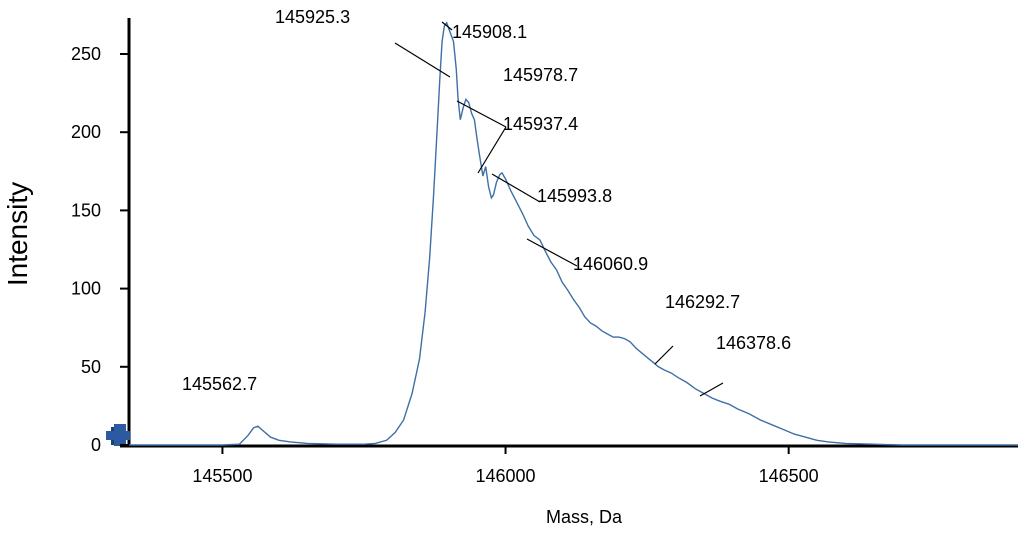  What do you see at coordinates (17, 234) in the screenshot?
I see `y-axis-title: Intensity` at bounding box center [17, 234].